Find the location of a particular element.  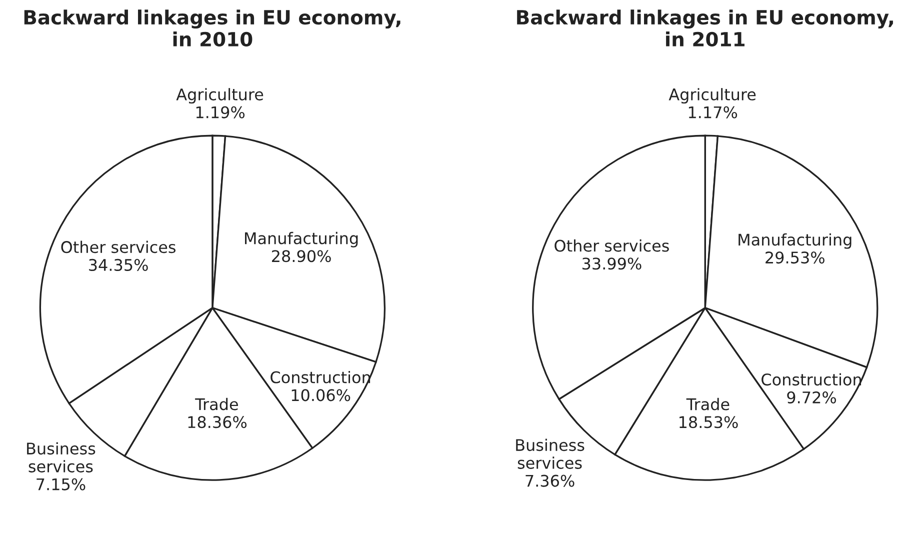

data-label: 10.06% is located at coordinates (321, 395).